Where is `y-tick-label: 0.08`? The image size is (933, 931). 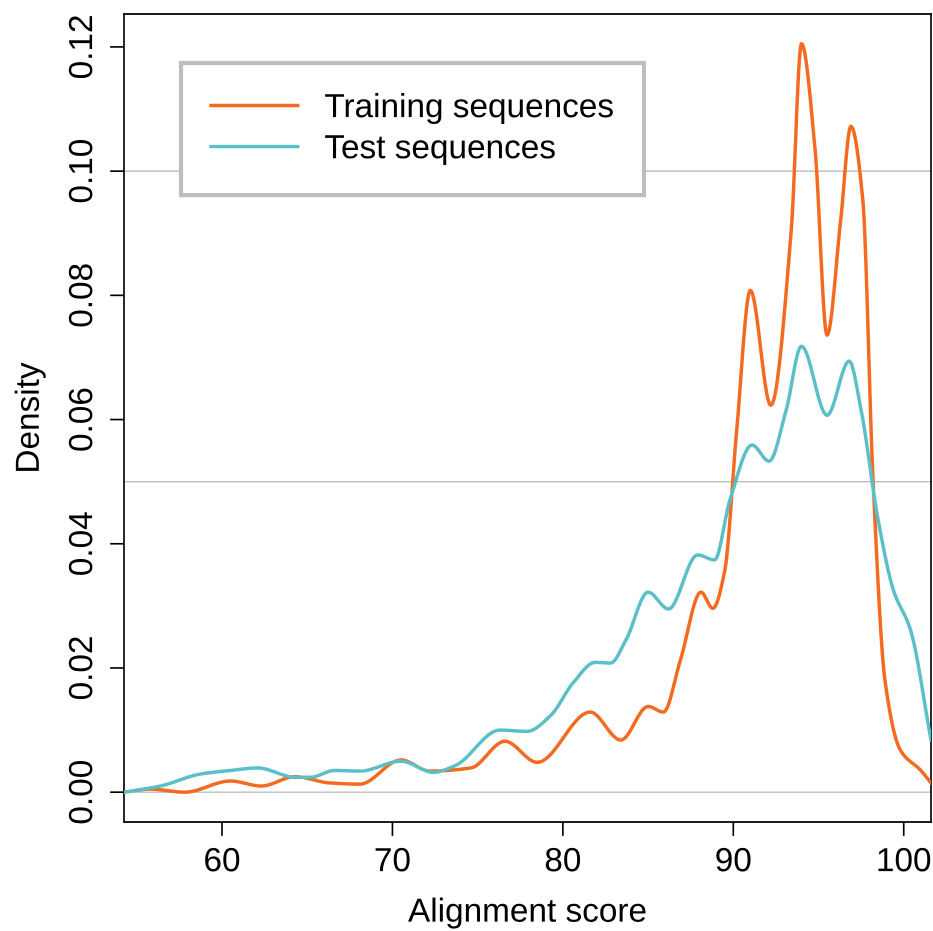
y-tick-label: 0.08 is located at coordinates (80, 295).